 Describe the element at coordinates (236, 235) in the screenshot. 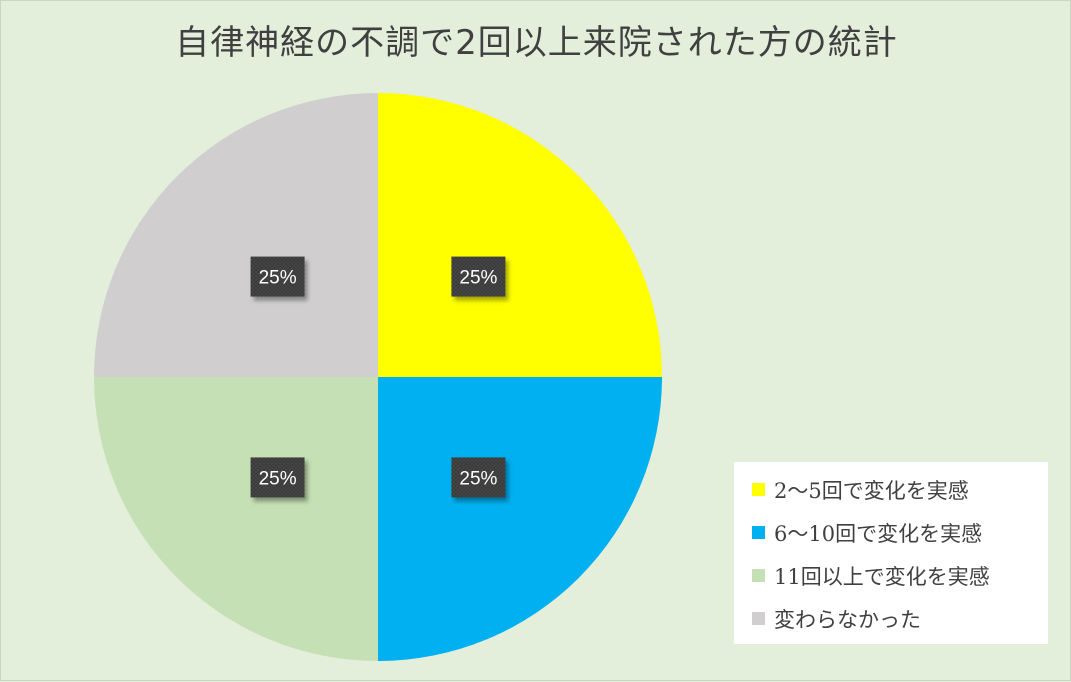

I see `pie-slice-unchanged` at that location.